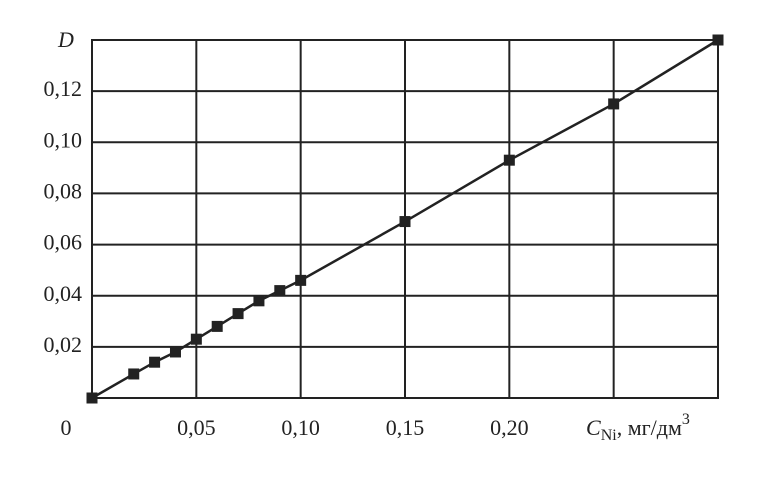 This screenshot has width=778, height=484. Describe the element at coordinates (66, 427) in the screenshot. I see `x-tick-label: 0` at that location.